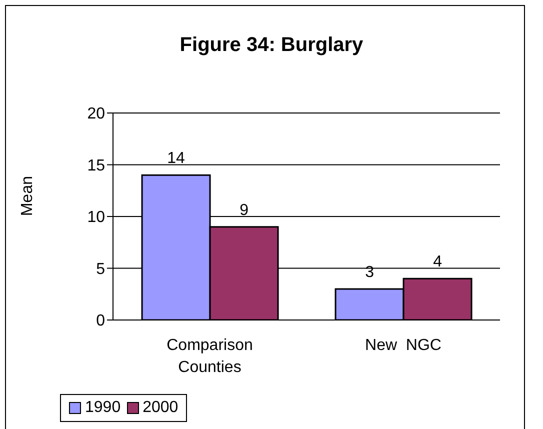 This screenshot has width=543, height=429. What do you see at coordinates (437, 262) in the screenshot?
I see `data-label: 4` at bounding box center [437, 262].